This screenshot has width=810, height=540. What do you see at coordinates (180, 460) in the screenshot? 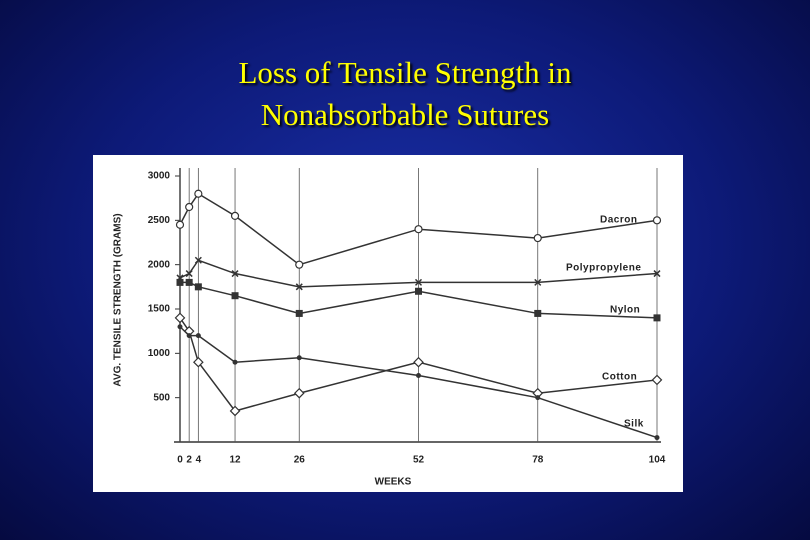
I see `x-tick-label: 0` at bounding box center [180, 460].